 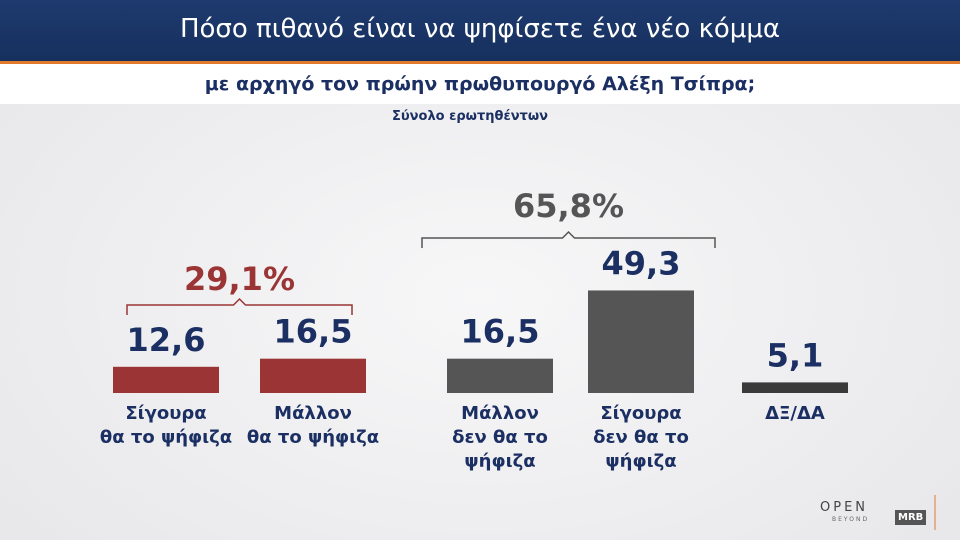 I want to click on category-label: ΔΞ/ΔΑ, so click(x=795, y=413).